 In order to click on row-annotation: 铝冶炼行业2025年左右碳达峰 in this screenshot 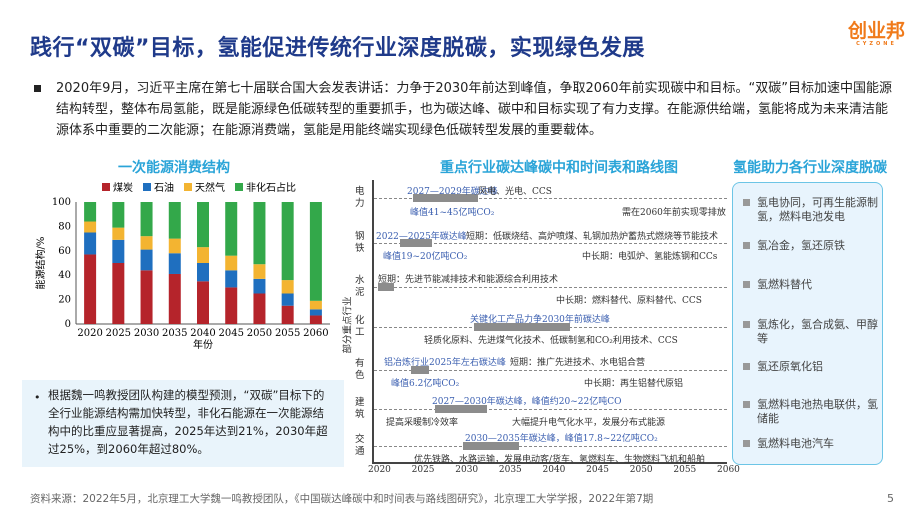, I will do `click(445, 363)`.